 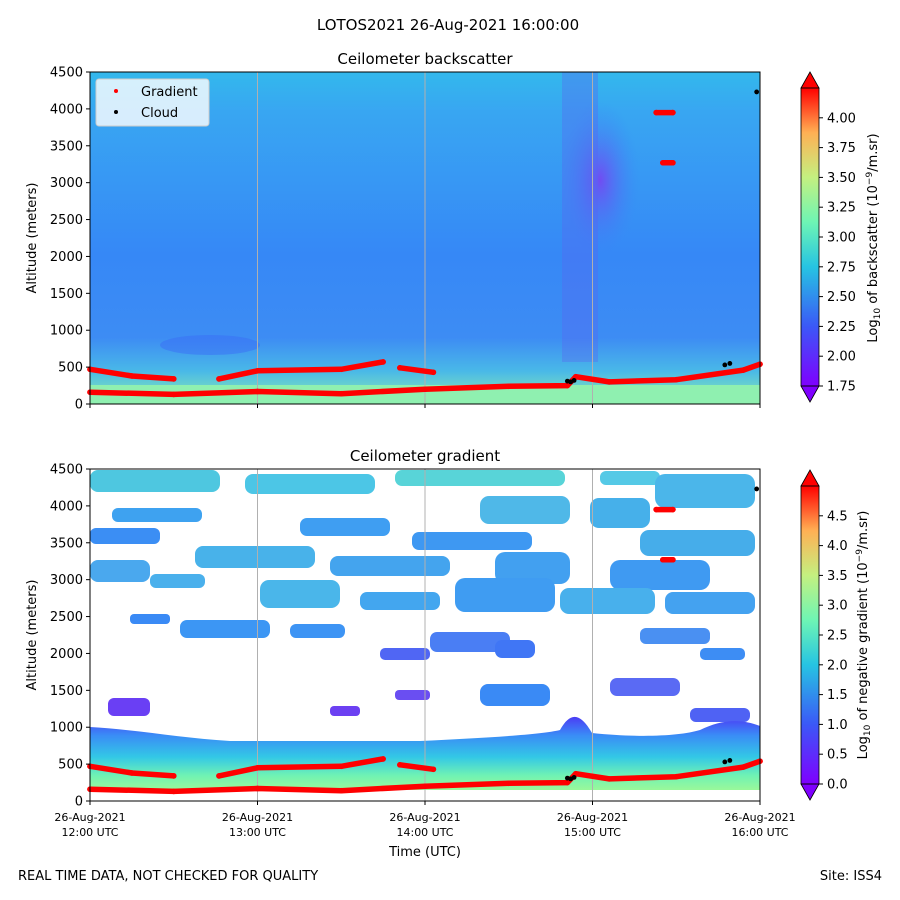 What do you see at coordinates (66, 654) in the screenshot?
I see `gradient-y-tick-label: 2000` at bounding box center [66, 654].